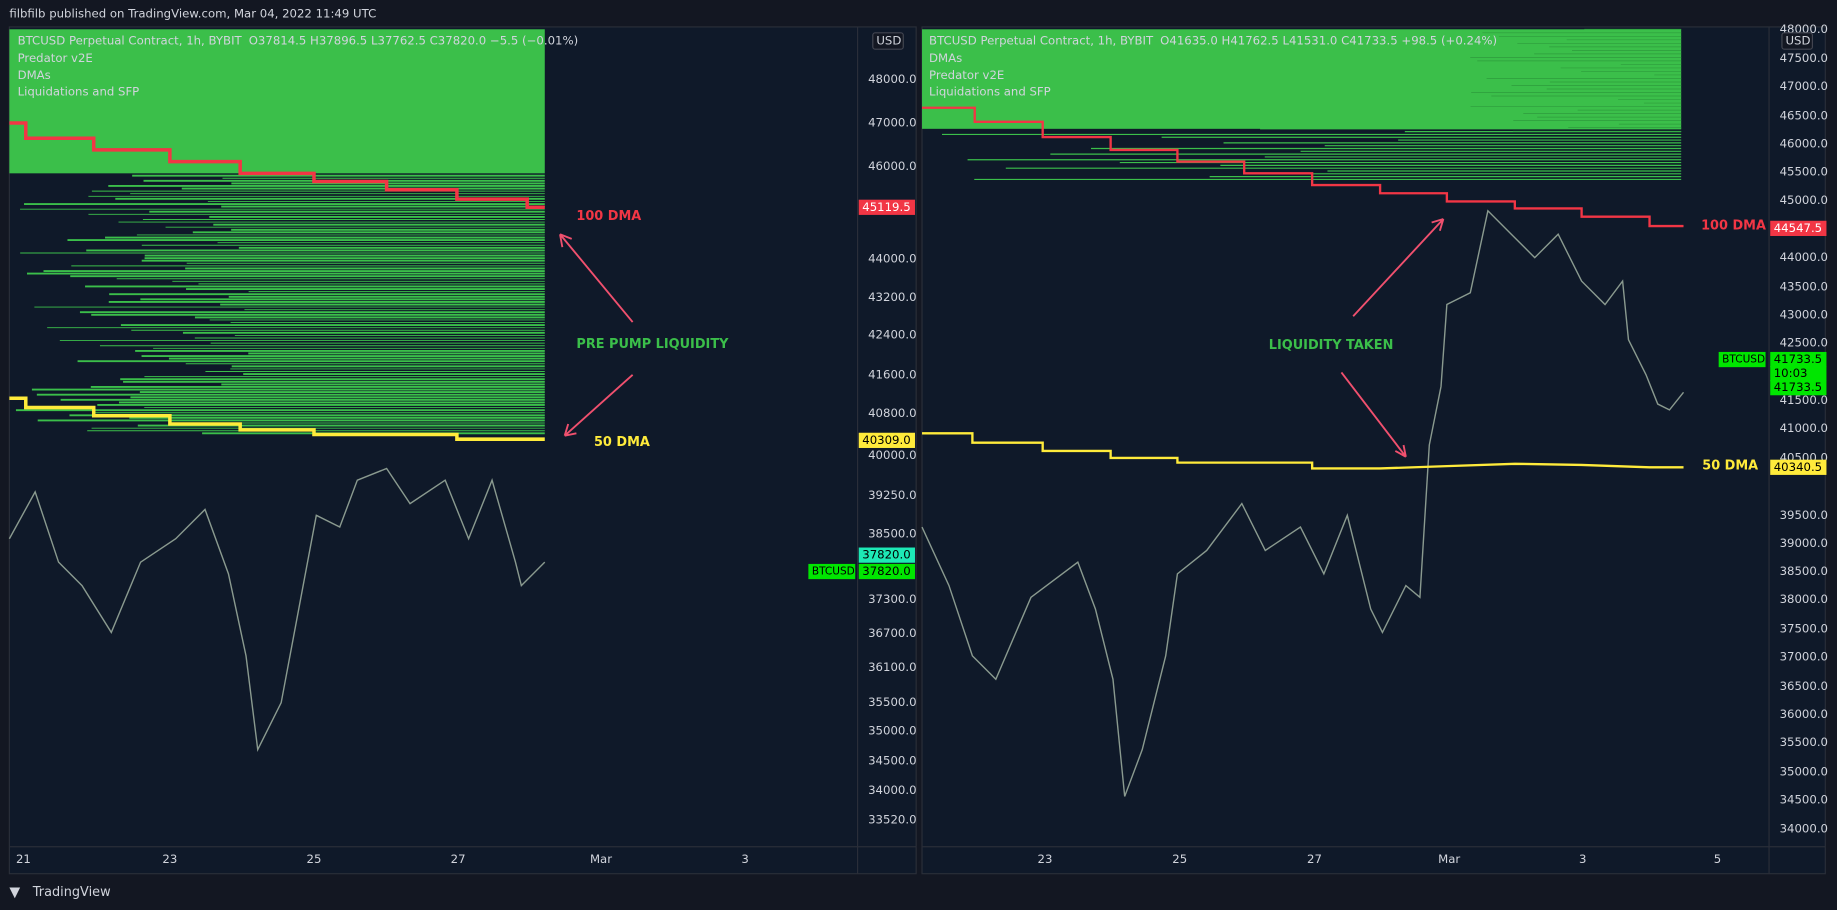  Describe the element at coordinates (1804, 599) in the screenshot. I see `price-axis-label: 38000.0` at that location.